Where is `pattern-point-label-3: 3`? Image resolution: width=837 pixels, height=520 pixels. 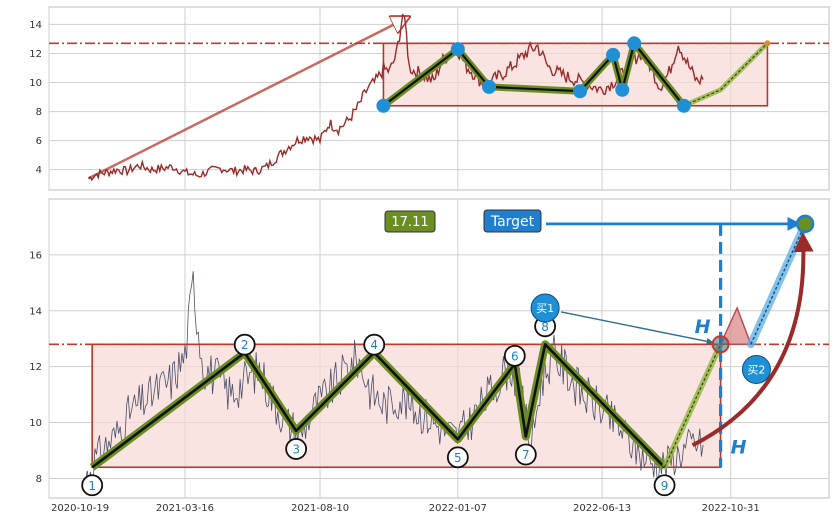 pattern-point-label-3: 3 is located at coordinates (296, 449).